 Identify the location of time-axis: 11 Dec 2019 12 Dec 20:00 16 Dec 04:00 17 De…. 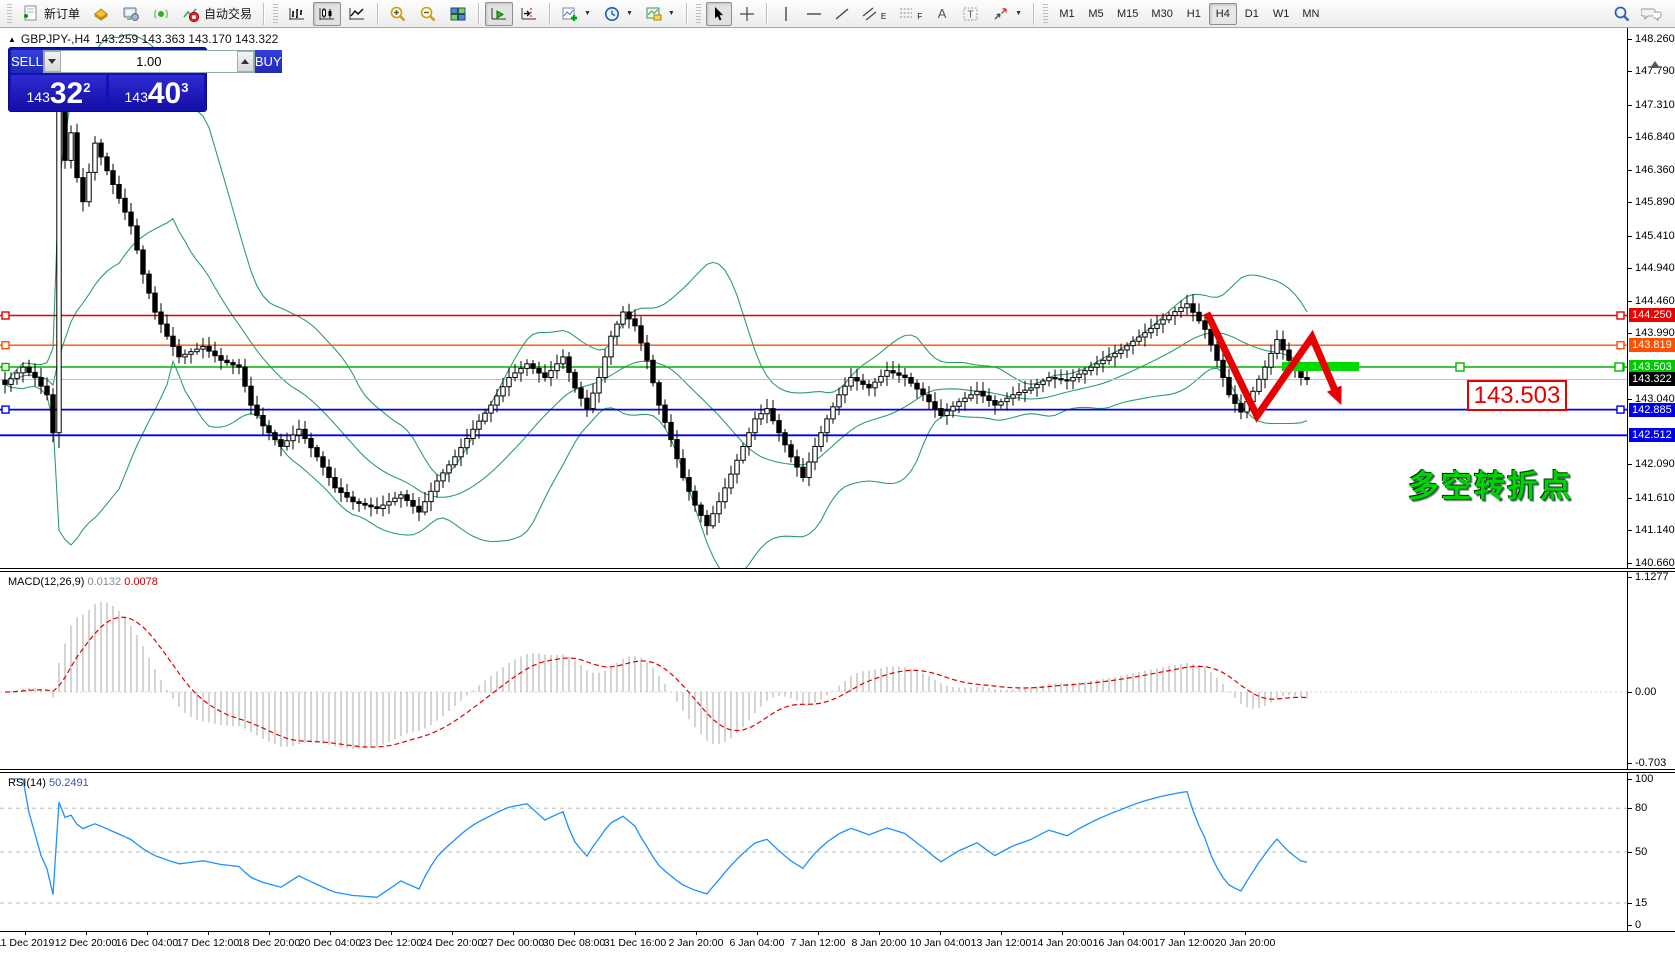
(837, 942).